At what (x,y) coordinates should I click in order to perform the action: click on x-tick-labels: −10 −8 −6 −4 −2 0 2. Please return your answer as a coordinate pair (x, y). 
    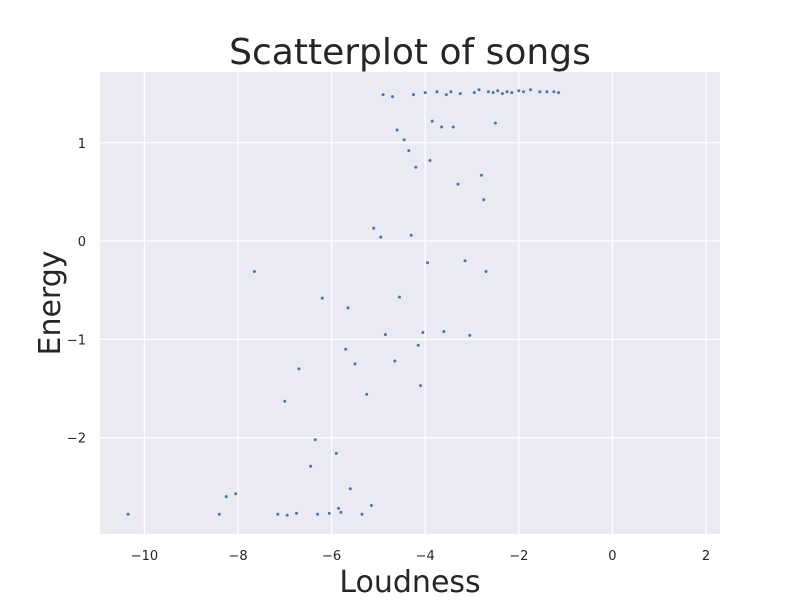
    Looking at the image, I should click on (420, 556).